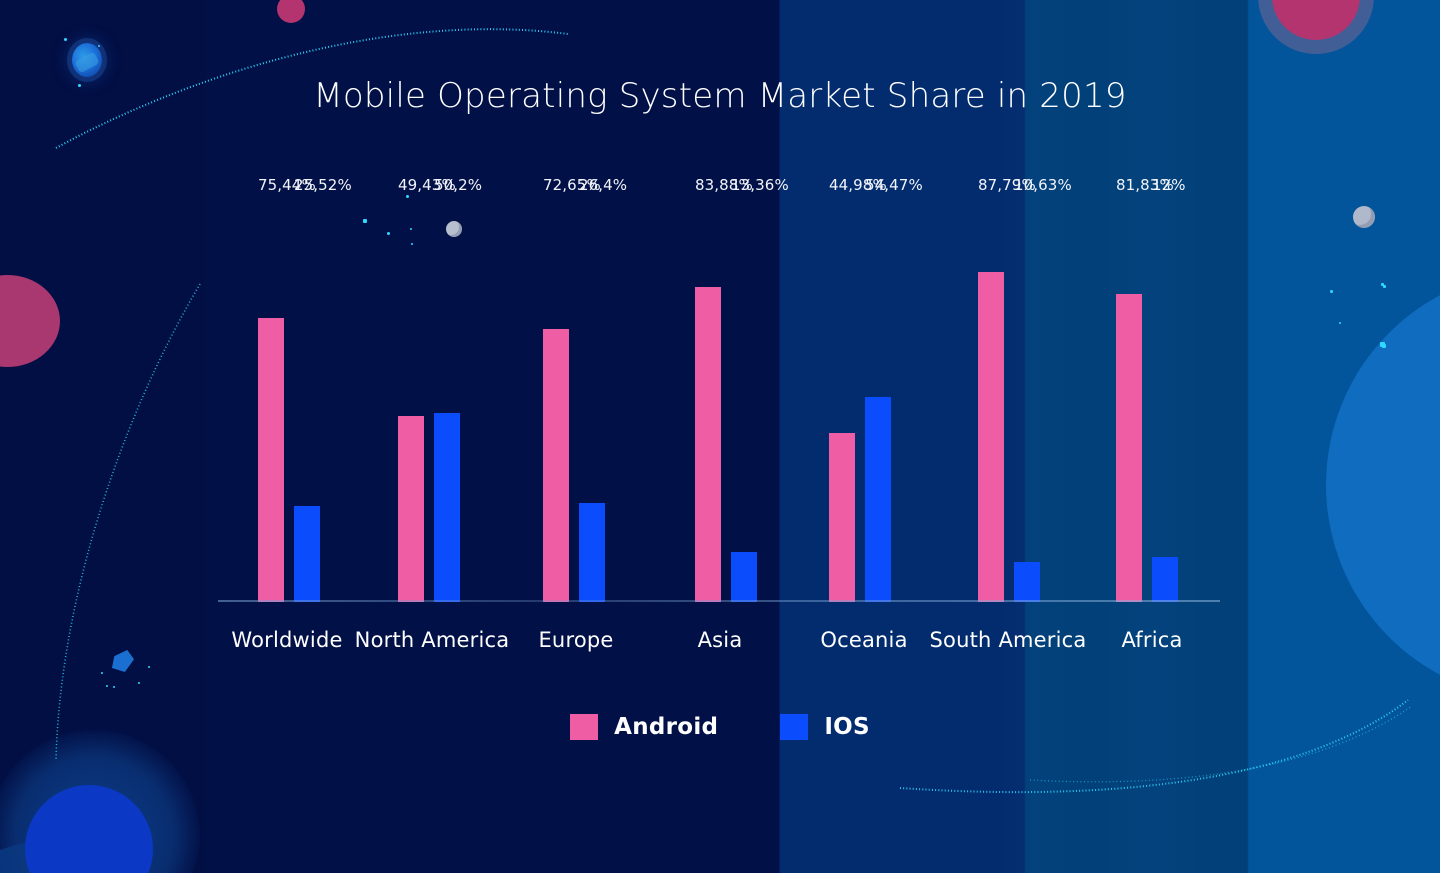 This screenshot has width=1440, height=873. What do you see at coordinates (720, 640) in the screenshot?
I see `category-label-asia: Asia` at bounding box center [720, 640].